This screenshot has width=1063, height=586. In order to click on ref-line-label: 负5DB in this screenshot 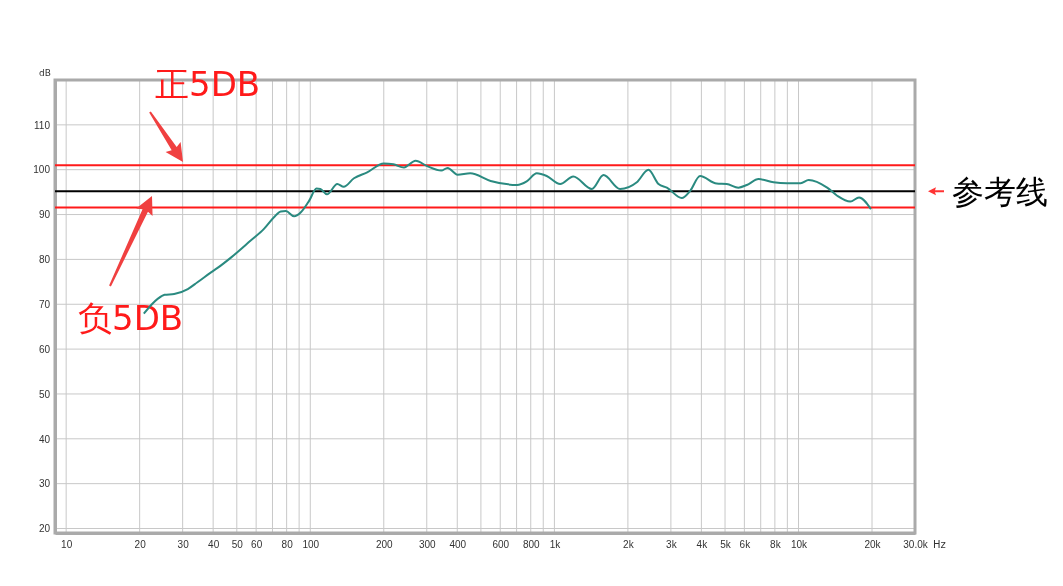, I will do `click(131, 318)`.